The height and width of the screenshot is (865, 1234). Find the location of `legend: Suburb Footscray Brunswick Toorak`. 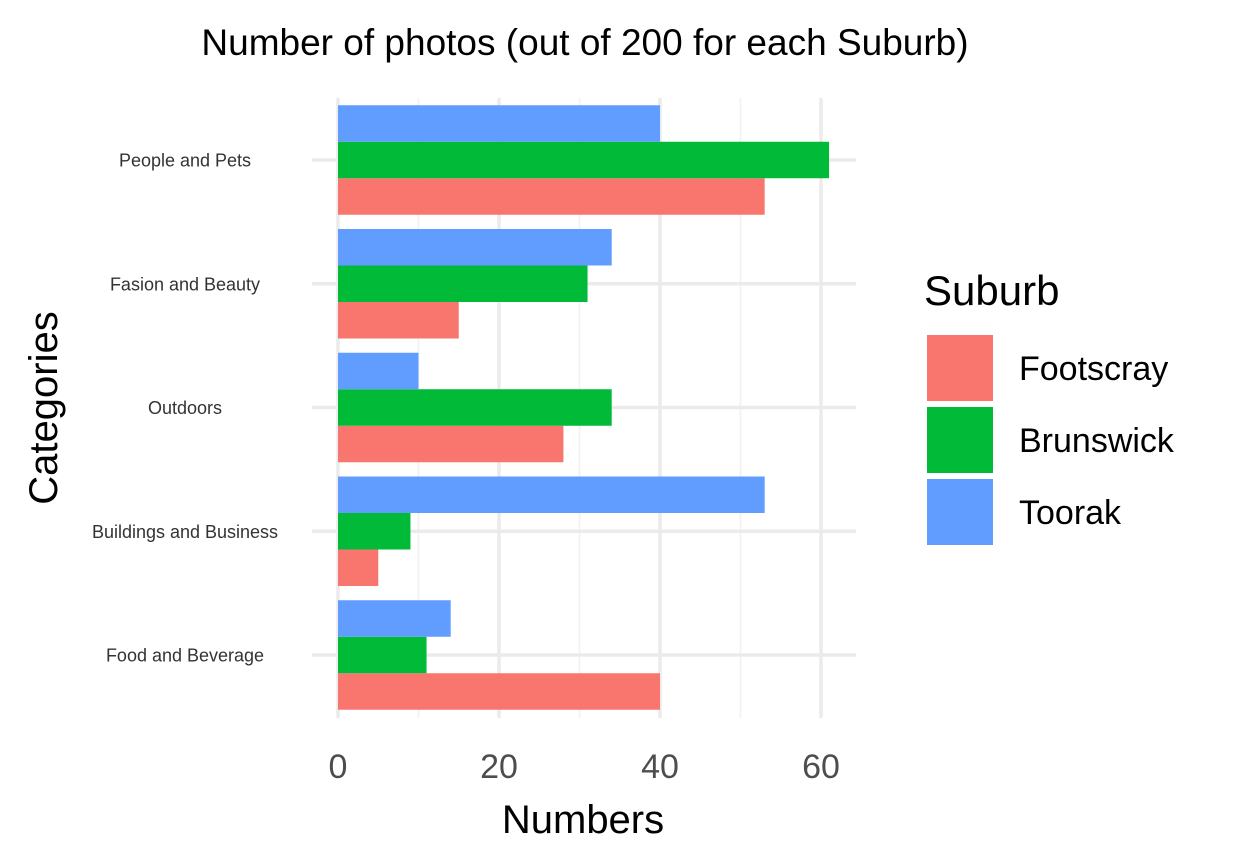

legend: Suburb Footscray Brunswick Toorak is located at coordinates (1049, 406).